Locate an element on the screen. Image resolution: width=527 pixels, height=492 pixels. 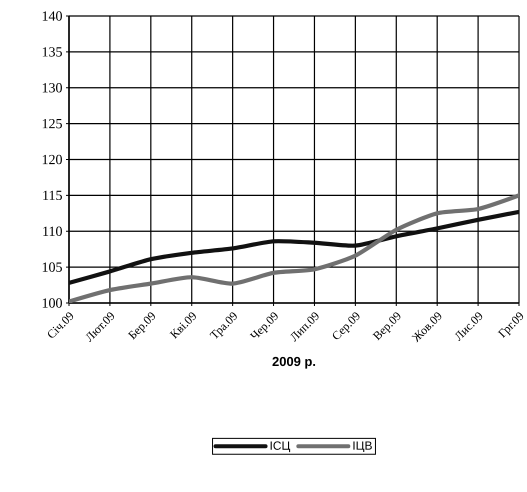
x-axis-title: 2009 р. is located at coordinates (294, 362).